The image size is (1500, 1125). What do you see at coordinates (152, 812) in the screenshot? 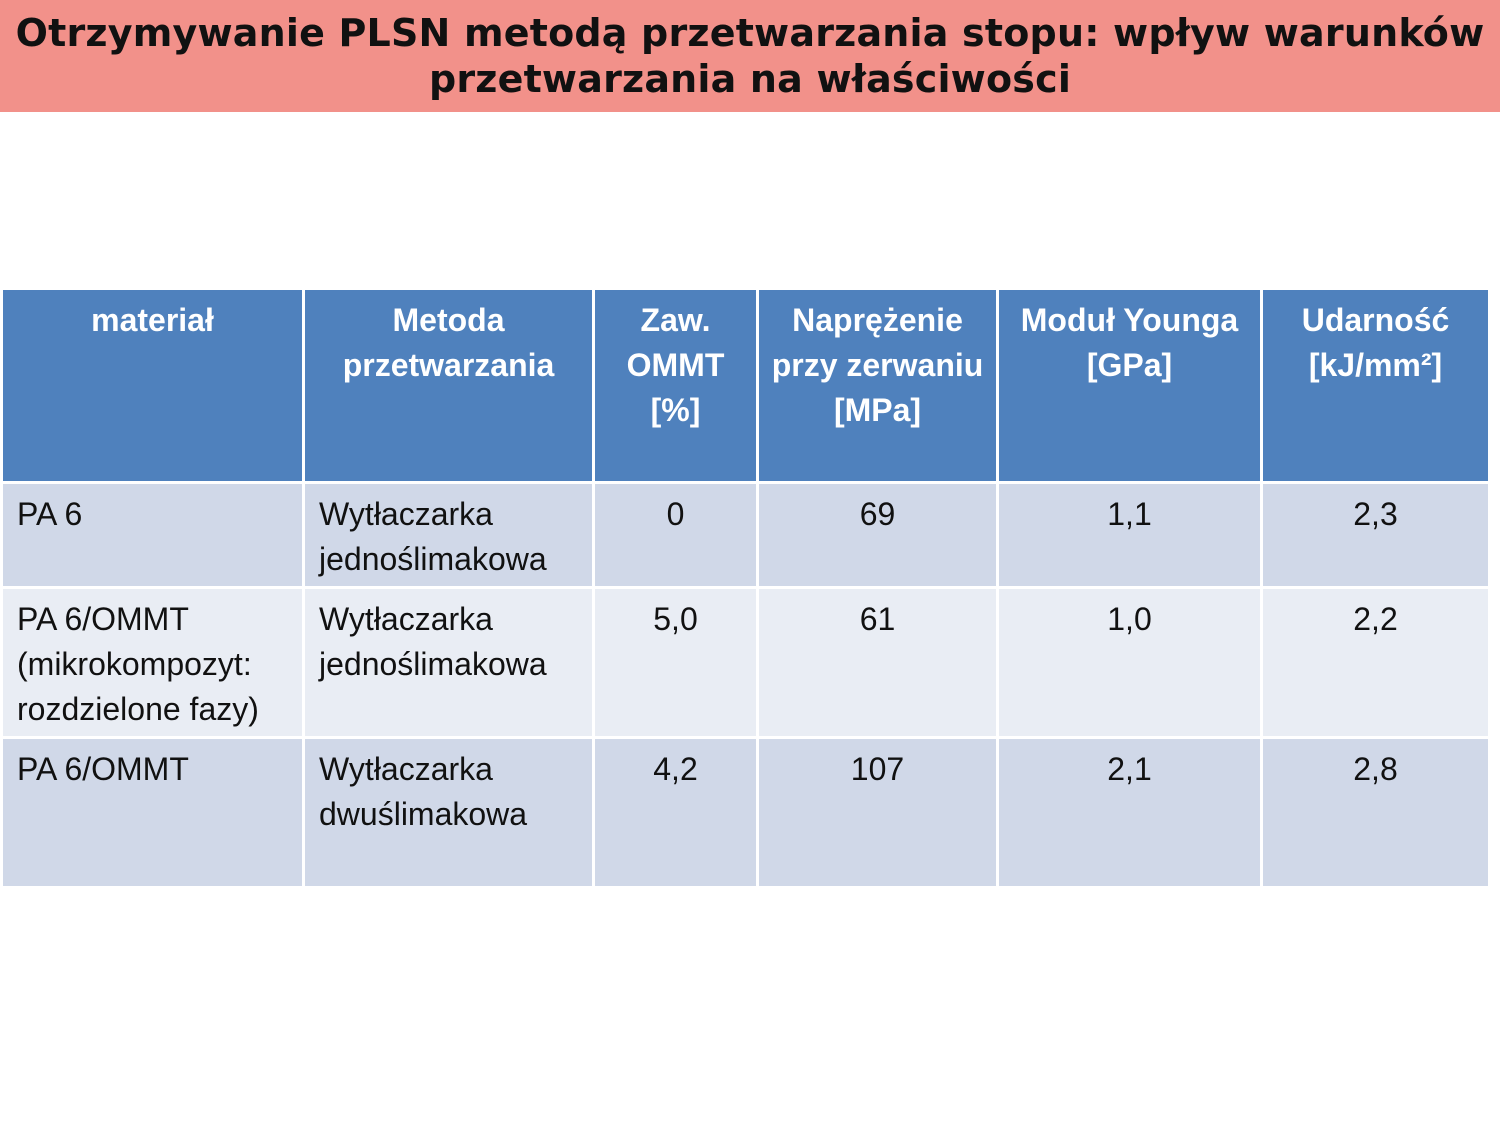
I see `cell-material: PA 6/OMMT` at bounding box center [152, 812].